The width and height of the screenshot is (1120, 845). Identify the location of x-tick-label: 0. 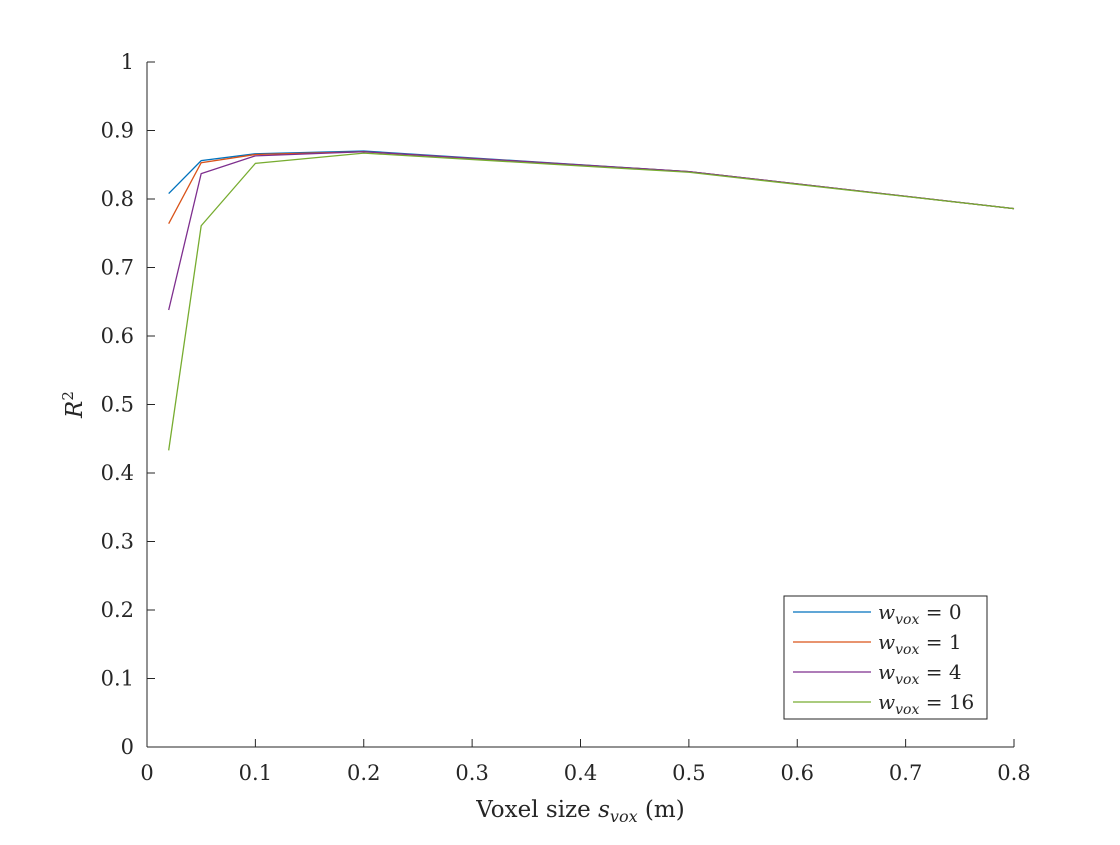
(146, 773).